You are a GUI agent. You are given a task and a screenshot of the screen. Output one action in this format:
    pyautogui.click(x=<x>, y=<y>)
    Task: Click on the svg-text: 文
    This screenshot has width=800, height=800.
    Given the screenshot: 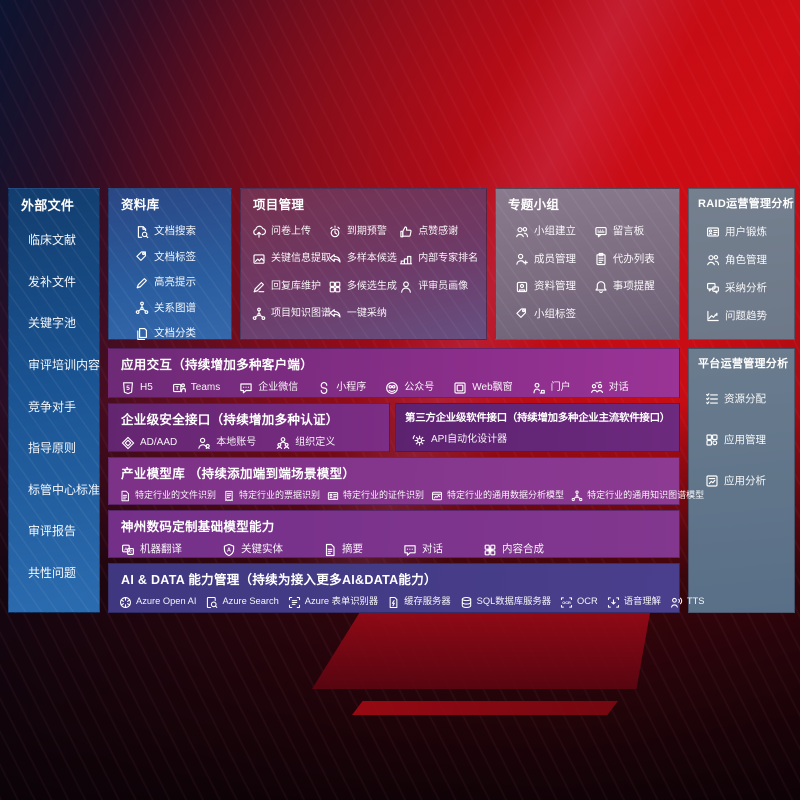 What is the action you would take?
    pyautogui.click(x=130, y=551)
    